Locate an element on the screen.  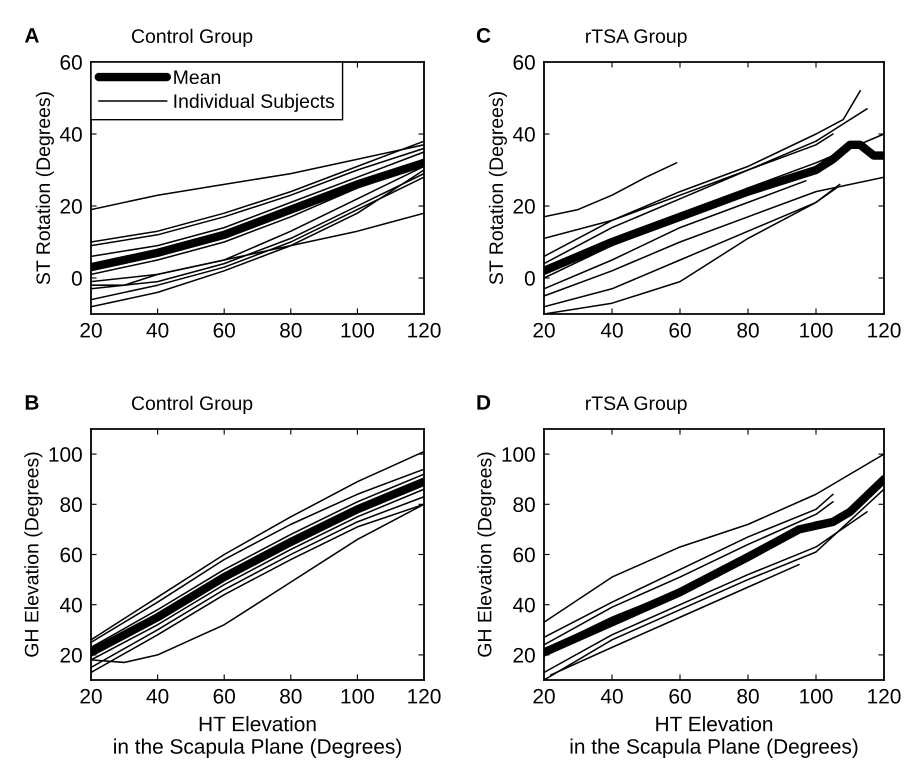
text: D is located at coordinates (483, 402).